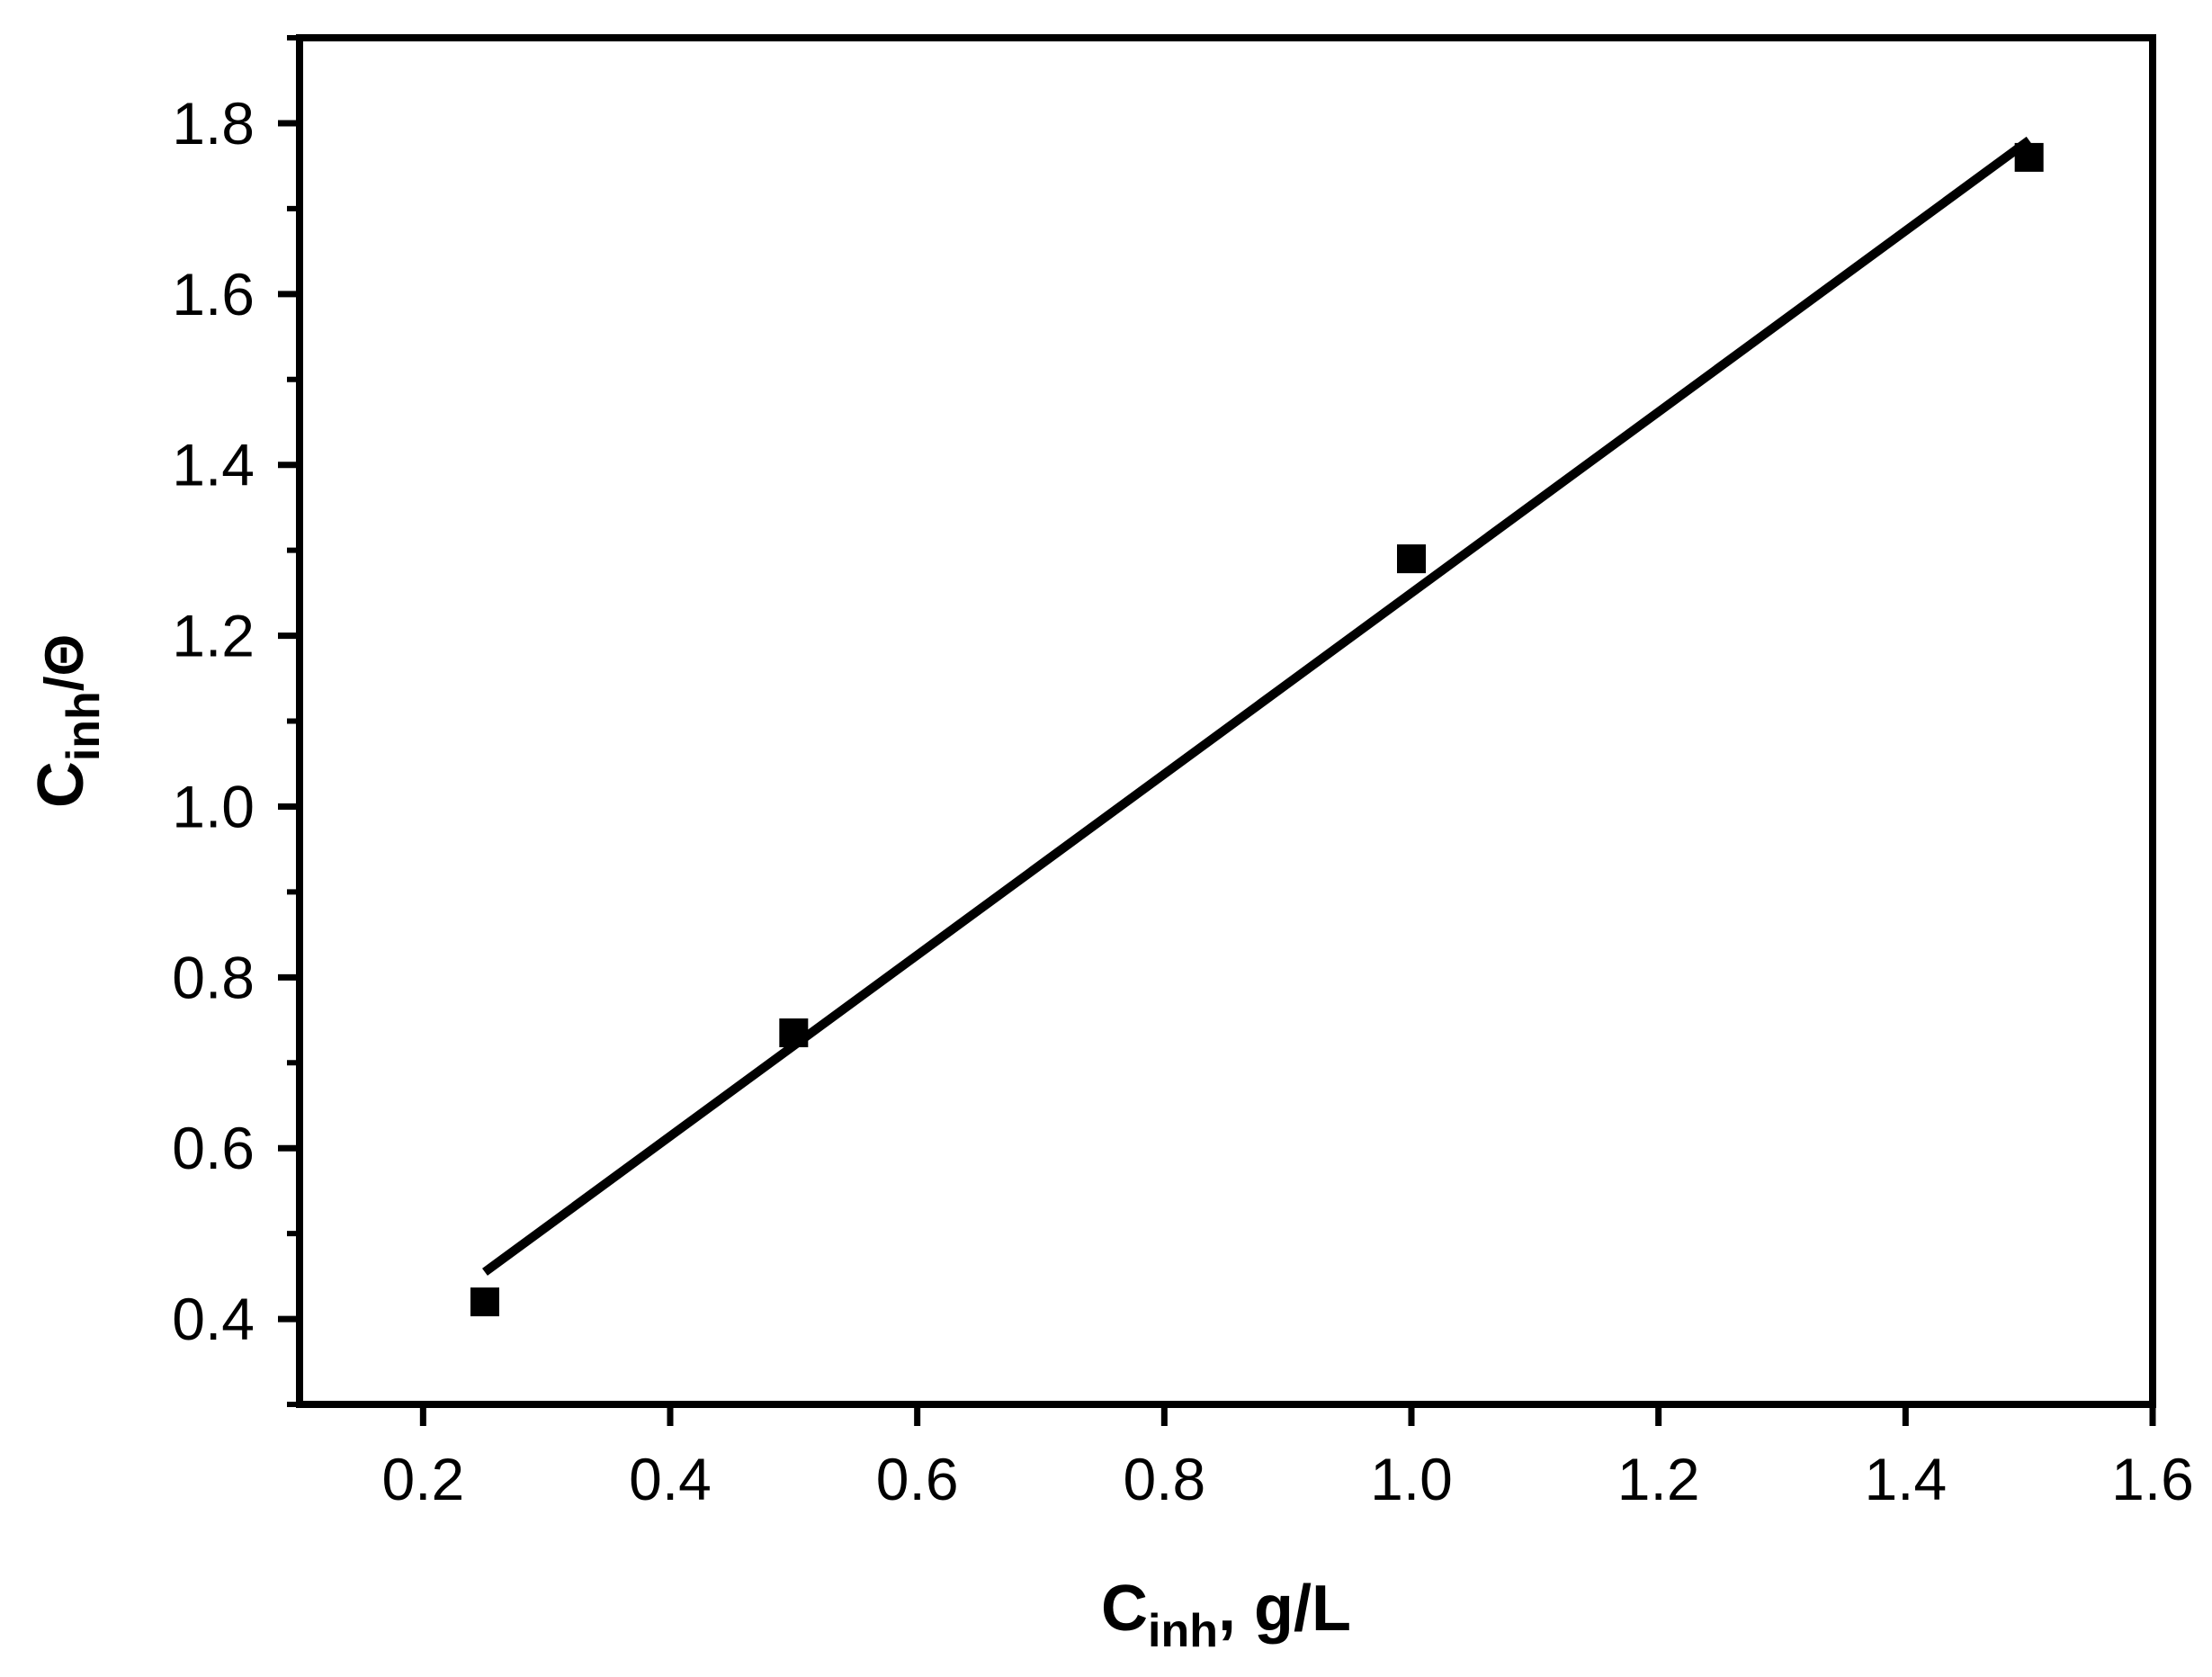 This screenshot has height=1677, width=2212. Describe the element at coordinates (213, 636) in the screenshot. I see `y-tick-label: 1.2` at that location.